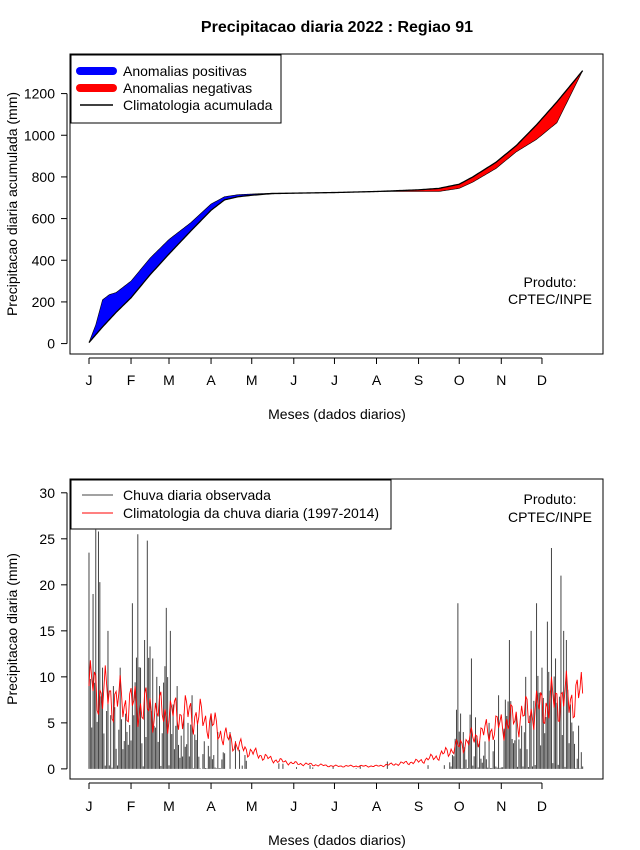 The height and width of the screenshot is (850, 640). I want to click on legend-label: Anomalias negativas, so click(187, 88).